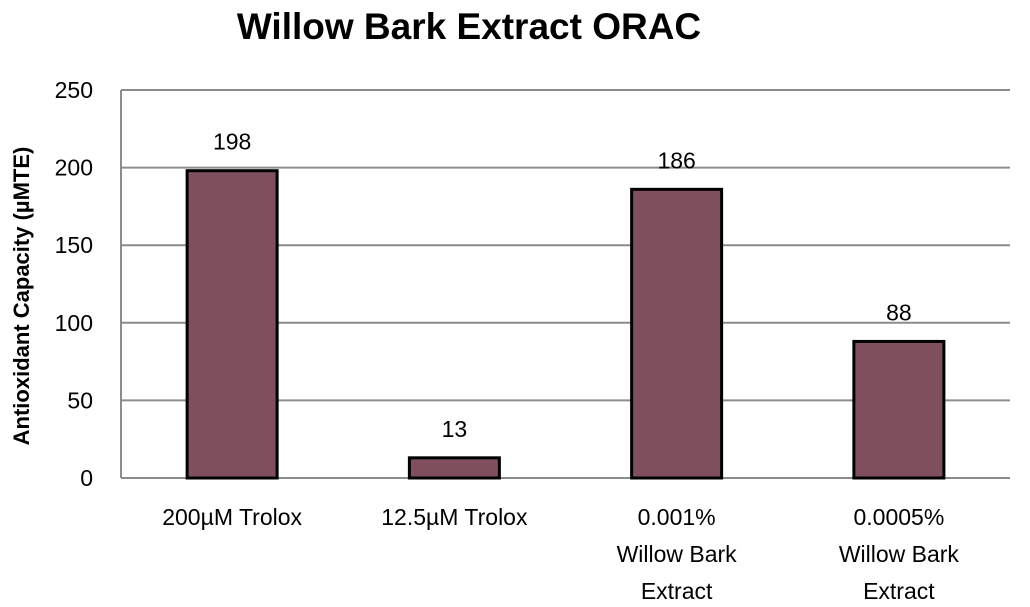 The width and height of the screenshot is (1030, 607). I want to click on chart-title: Willow Bark Extract ORAC, so click(469, 26).